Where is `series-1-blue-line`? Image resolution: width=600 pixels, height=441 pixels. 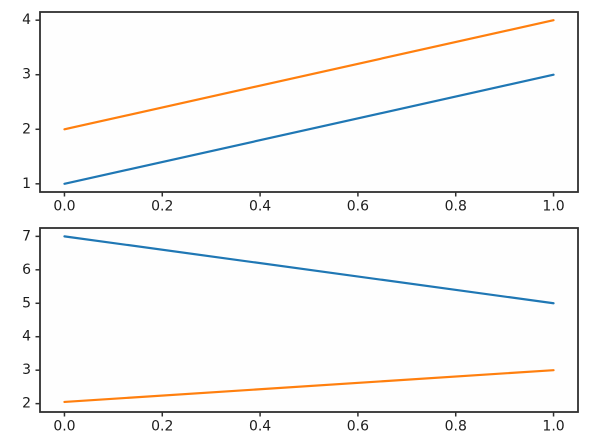 series-1-blue-line is located at coordinates (309, 270).